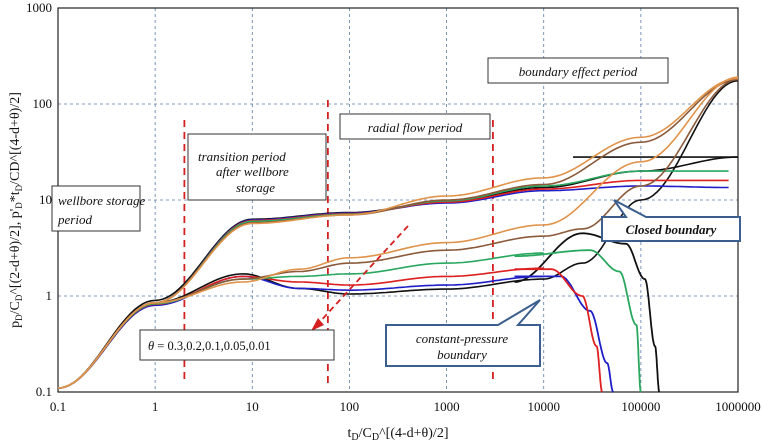 This screenshot has width=762, height=446. What do you see at coordinates (58, 406) in the screenshot?
I see `x-tick-label: 0.1` at bounding box center [58, 406].